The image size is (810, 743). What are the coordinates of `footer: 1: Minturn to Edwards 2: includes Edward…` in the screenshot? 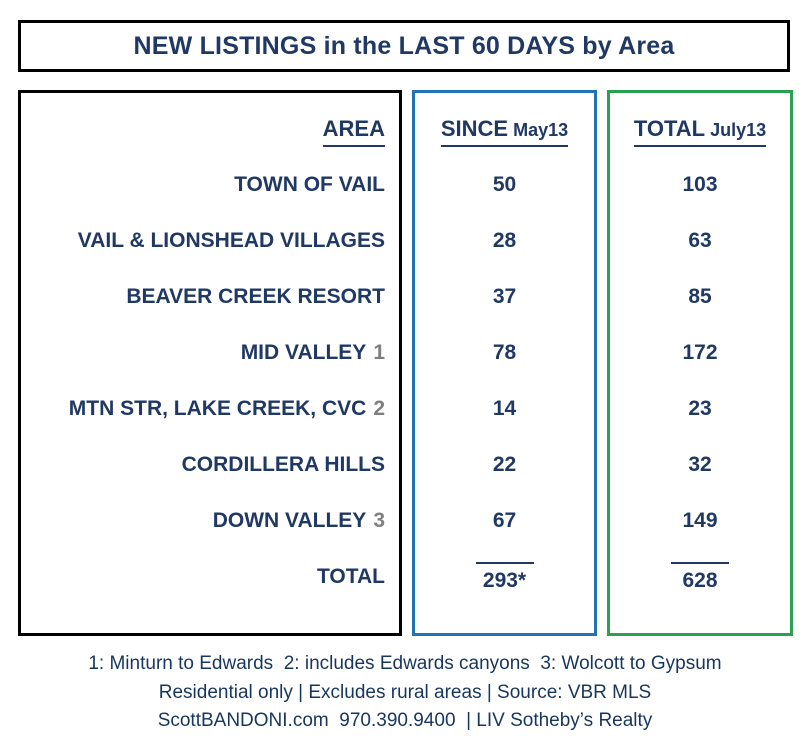 It's located at (405, 693).